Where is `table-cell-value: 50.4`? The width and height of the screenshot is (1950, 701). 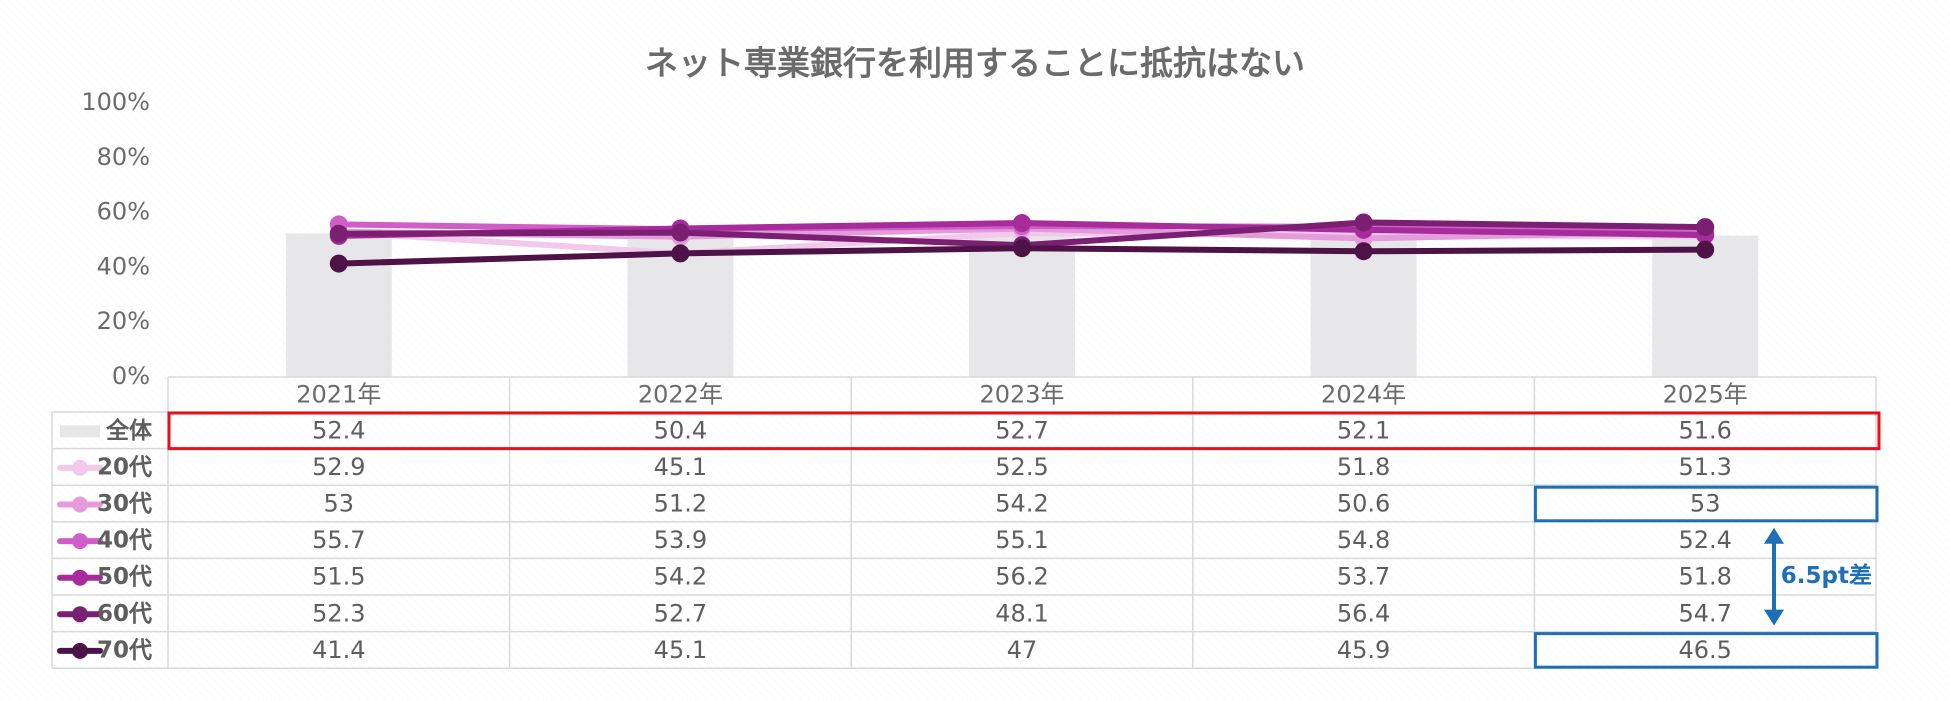 table-cell-value: 50.4 is located at coordinates (680, 430).